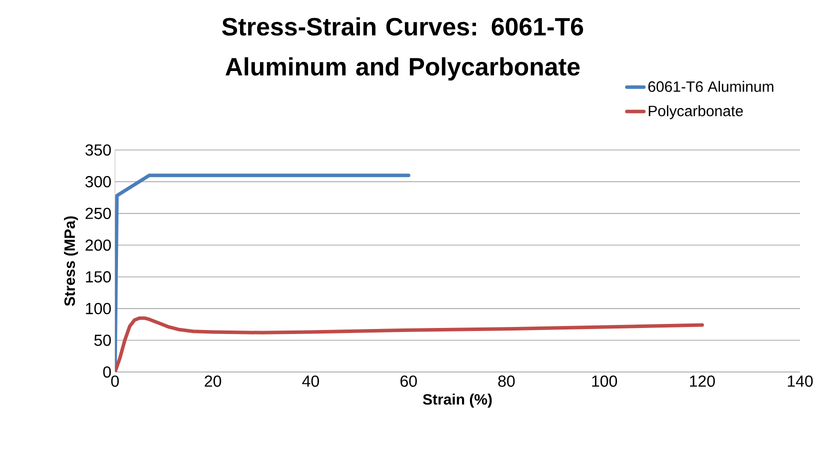 This screenshot has height=465, width=823. What do you see at coordinates (98, 308) in the screenshot?
I see `y-tick-label: 100` at bounding box center [98, 308].